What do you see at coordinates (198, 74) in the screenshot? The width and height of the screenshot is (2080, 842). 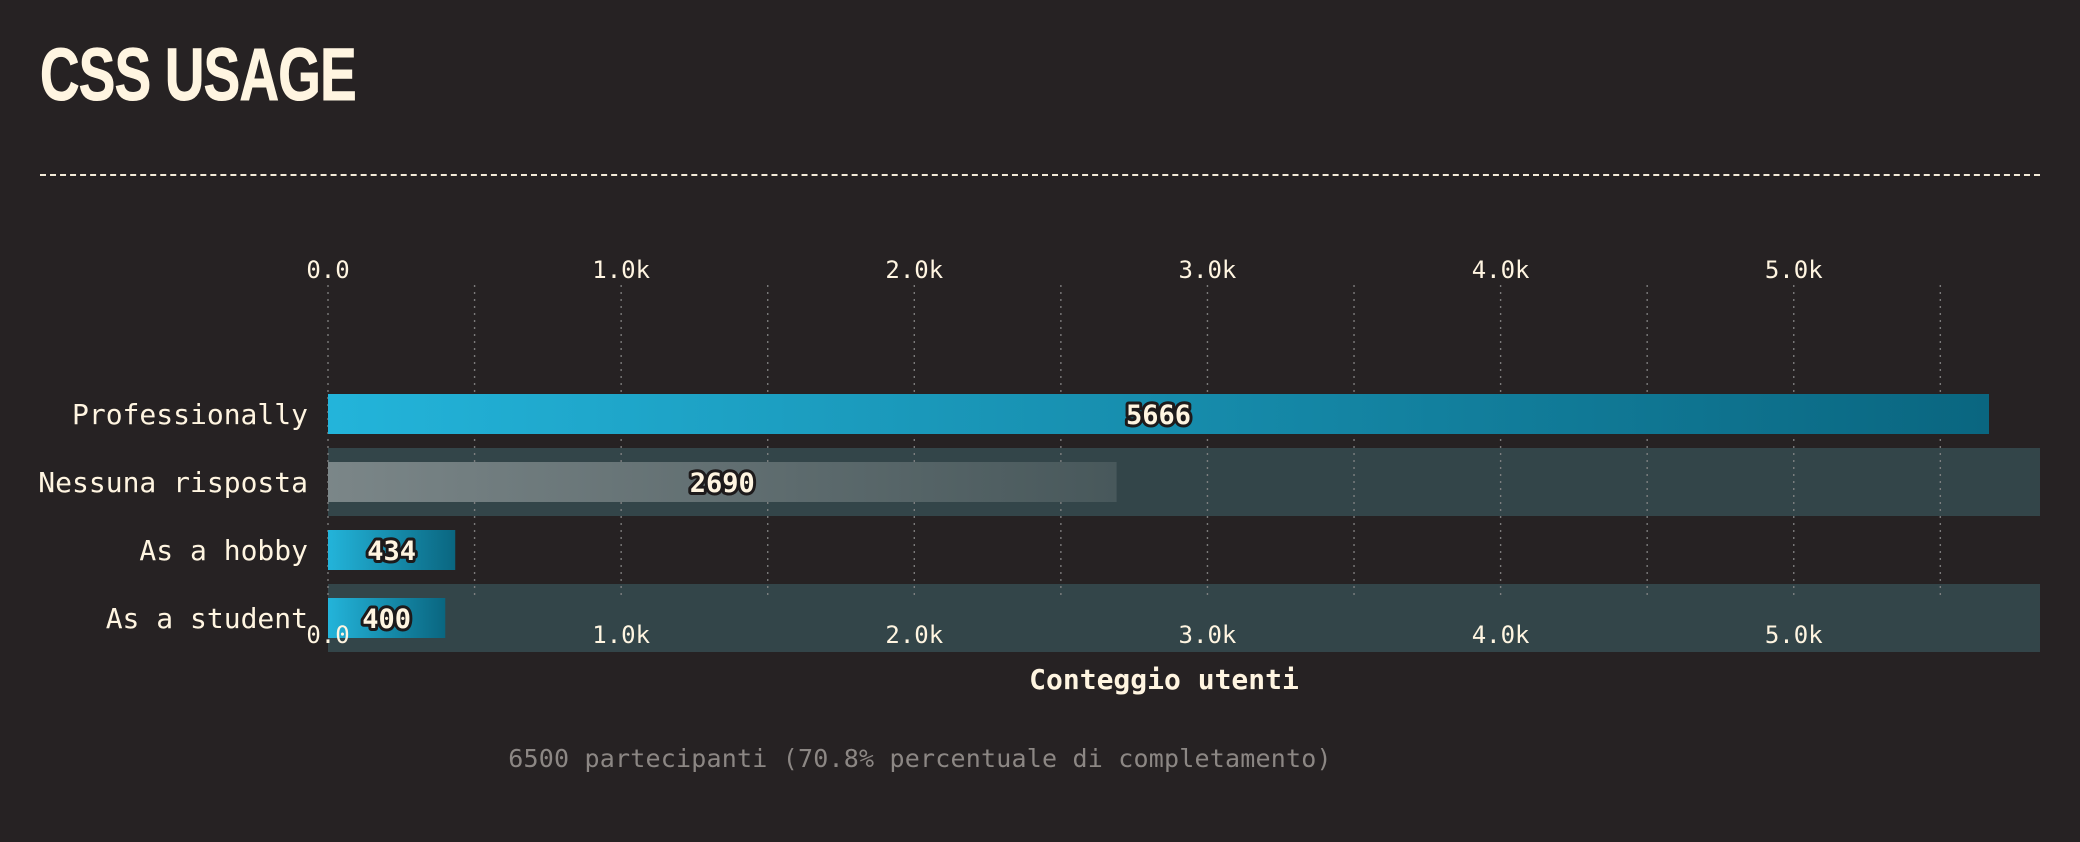 I see `page-title: CSS USAGE` at bounding box center [198, 74].